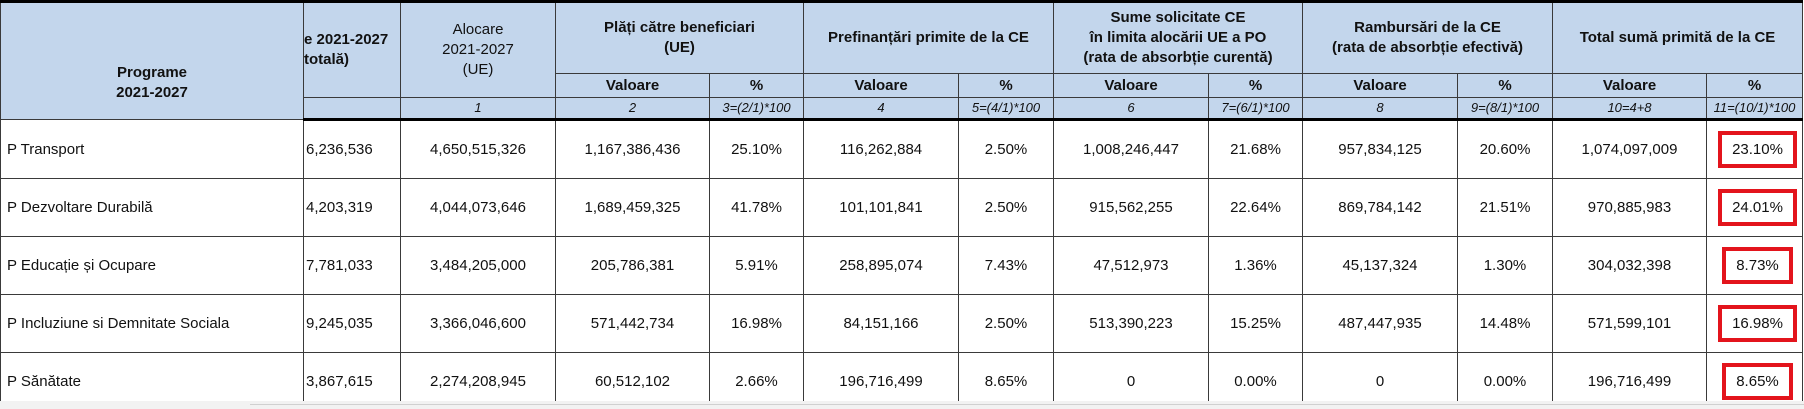  I want to click on cell-plati-pct: 25.10%, so click(756, 149).